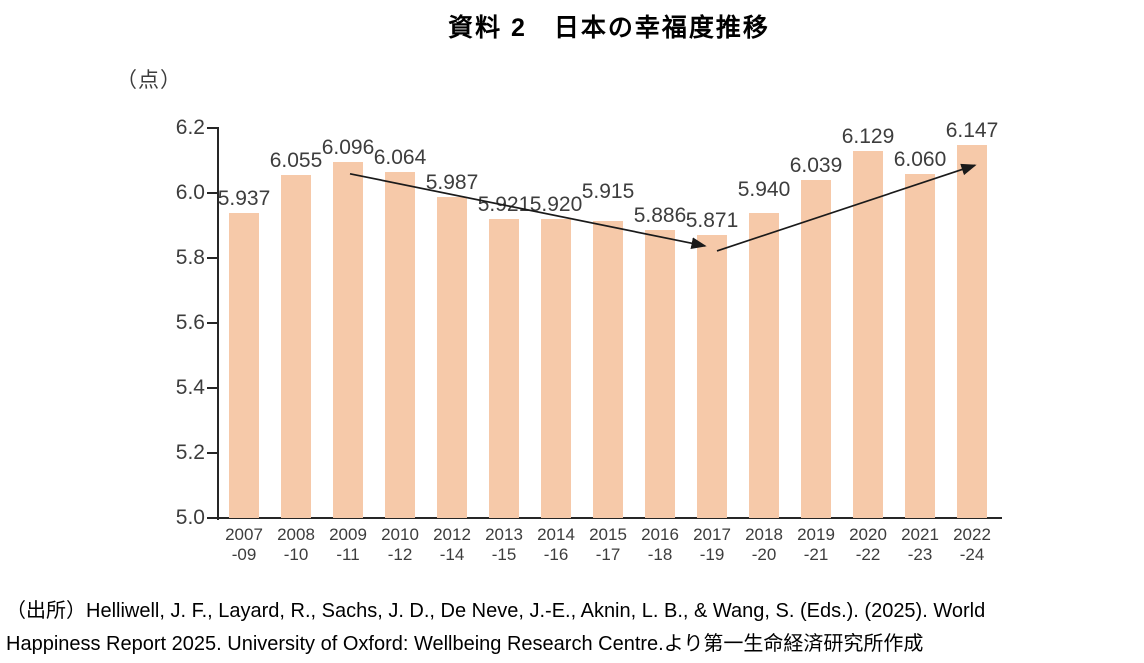  I want to click on x-axis-label: 2014 -16, so click(556, 545).